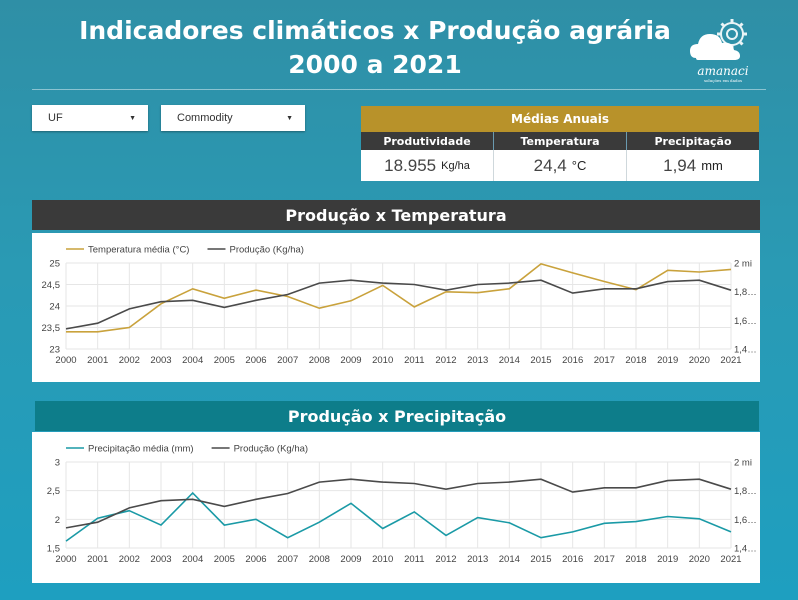 This screenshot has height=600, width=798. Describe the element at coordinates (509, 360) in the screenshot. I see `x-tick-label: 2014` at that location.